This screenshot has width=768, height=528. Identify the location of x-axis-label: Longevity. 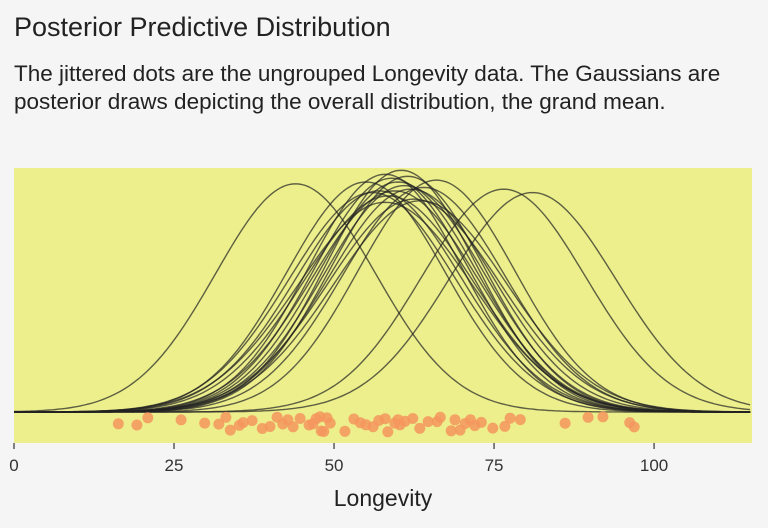
(383, 498).